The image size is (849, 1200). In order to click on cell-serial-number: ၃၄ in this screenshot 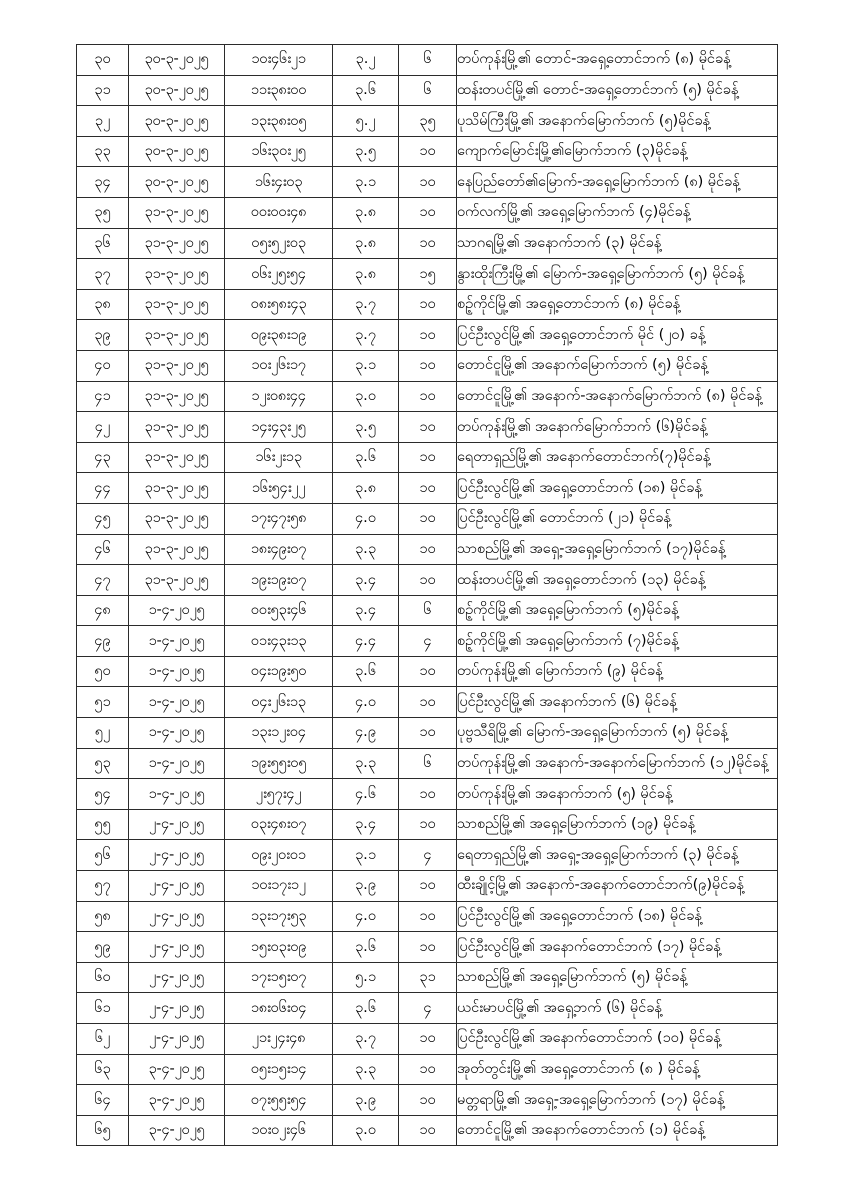, I will do `click(102, 182)`.